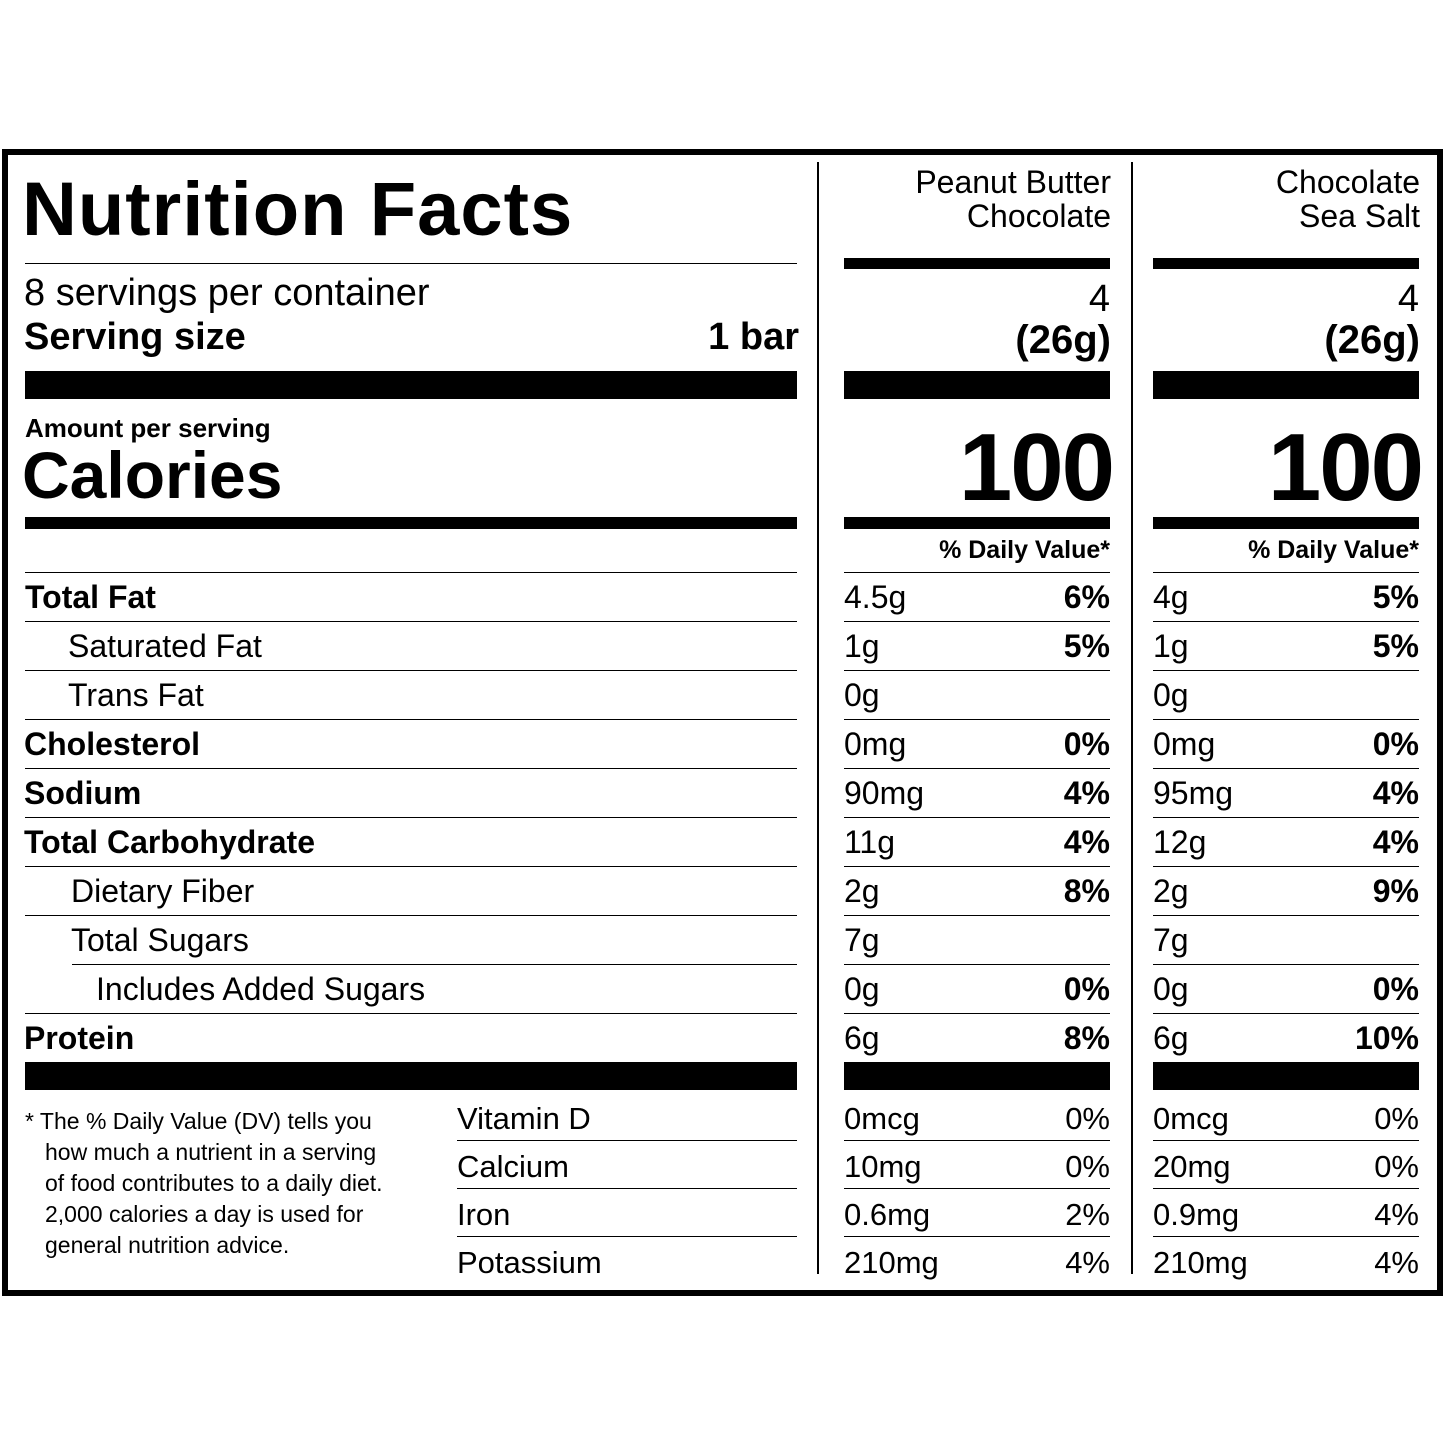 The image size is (1445, 1445). What do you see at coordinates (1087, 1166) in the screenshot?
I see `vitamin-daily-value: 0%` at bounding box center [1087, 1166].